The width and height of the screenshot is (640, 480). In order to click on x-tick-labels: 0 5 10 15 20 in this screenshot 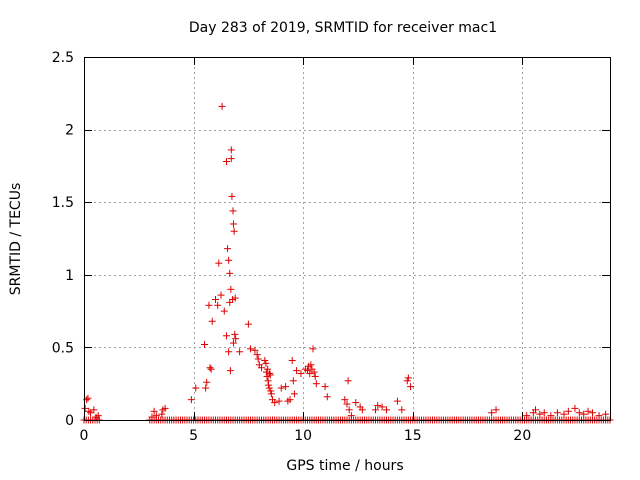, I will do `click(306, 436)`.